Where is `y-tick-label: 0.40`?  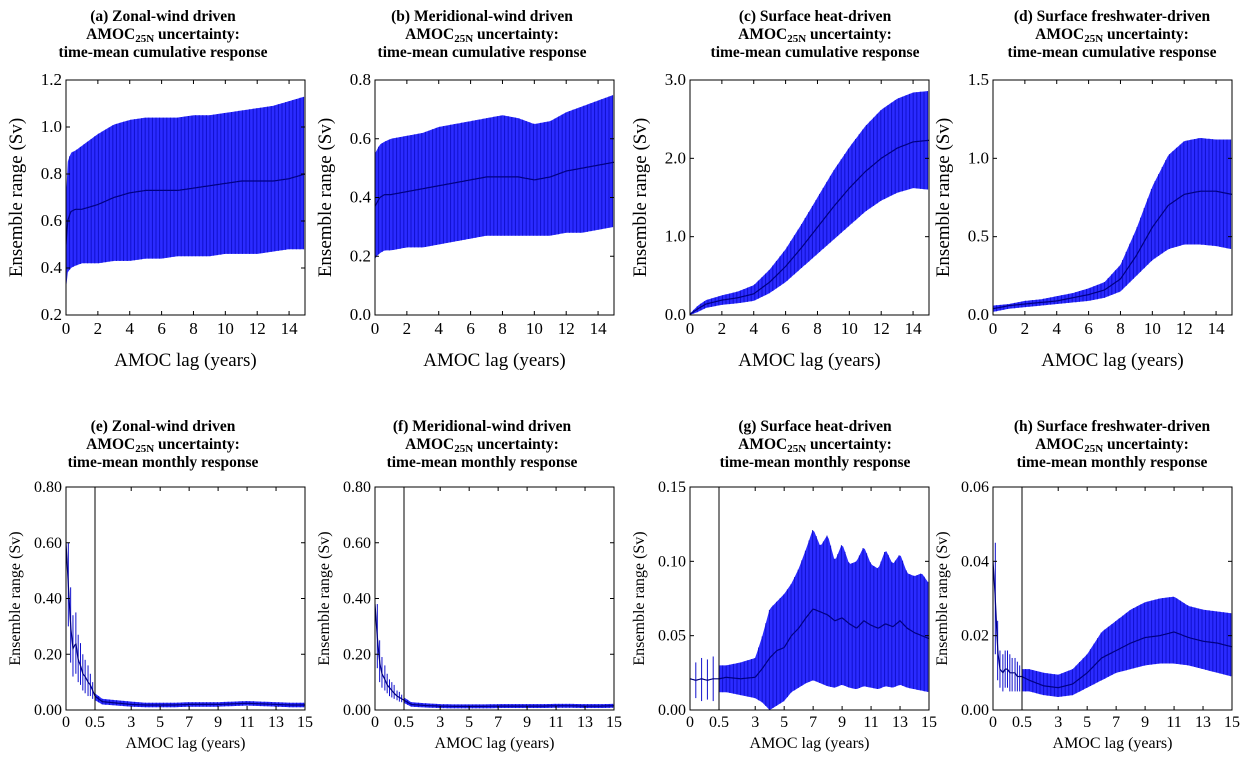 y-tick-label: 0.40 is located at coordinates (357, 599).